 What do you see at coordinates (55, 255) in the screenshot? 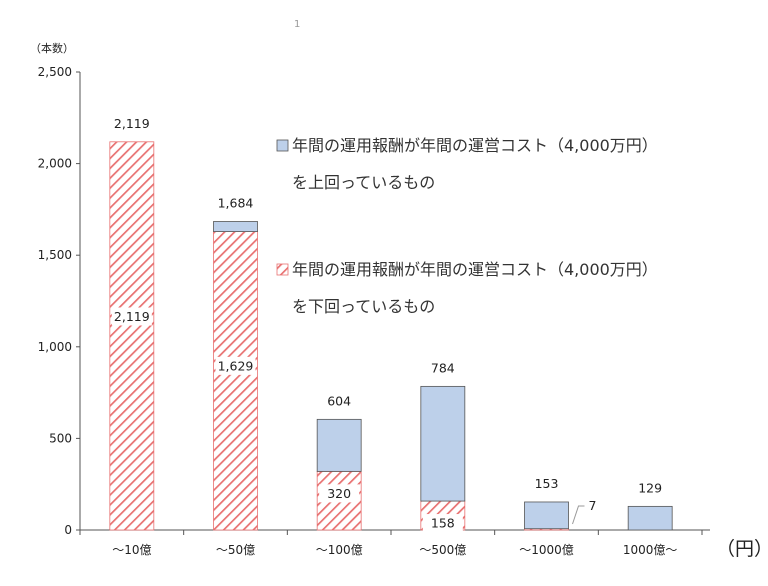
I see `y-tick-label: 1,500` at bounding box center [55, 255].